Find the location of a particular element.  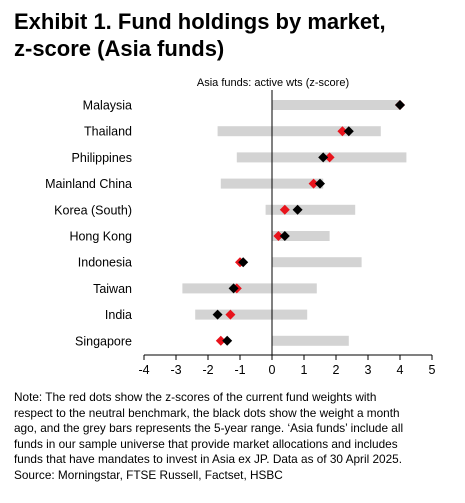

current-weight-dot-india is located at coordinates (230, 314).